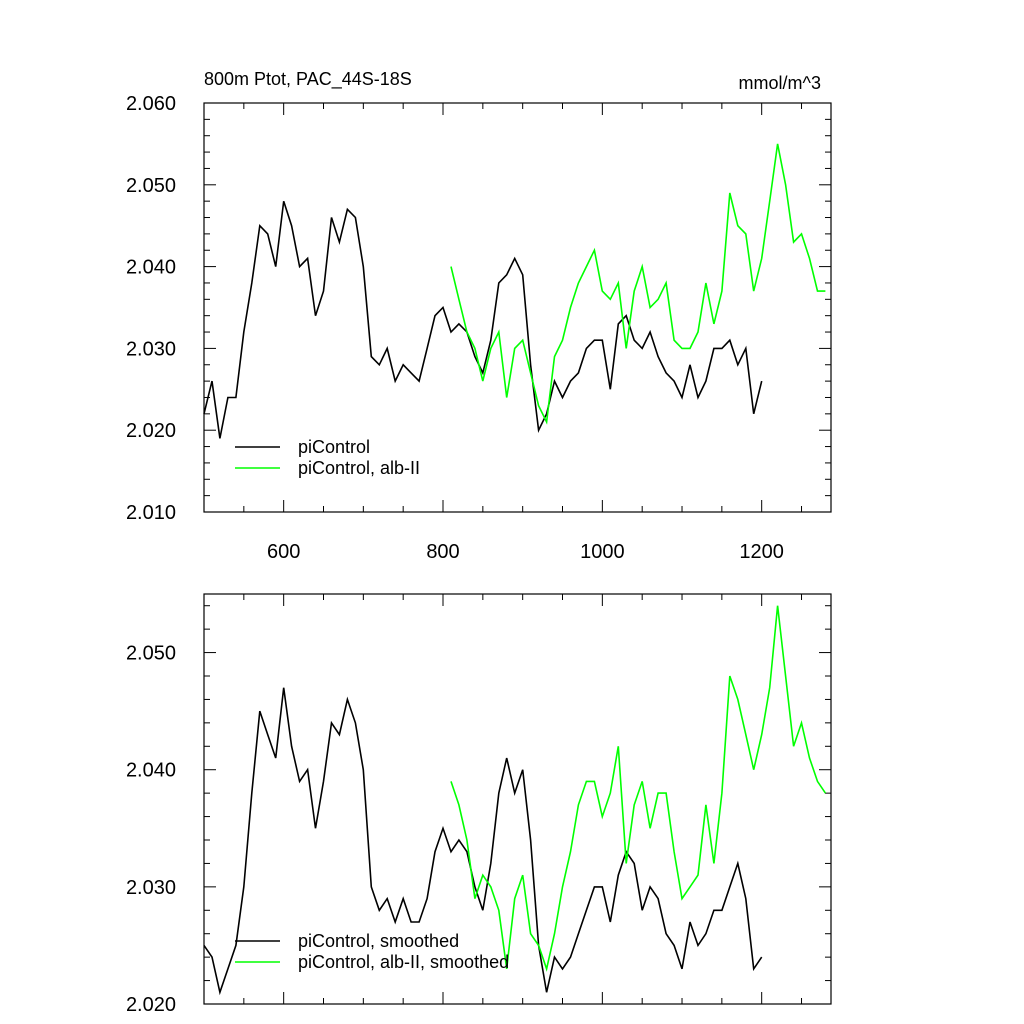  I want to click on x-tick-label: 800, so click(442, 552).